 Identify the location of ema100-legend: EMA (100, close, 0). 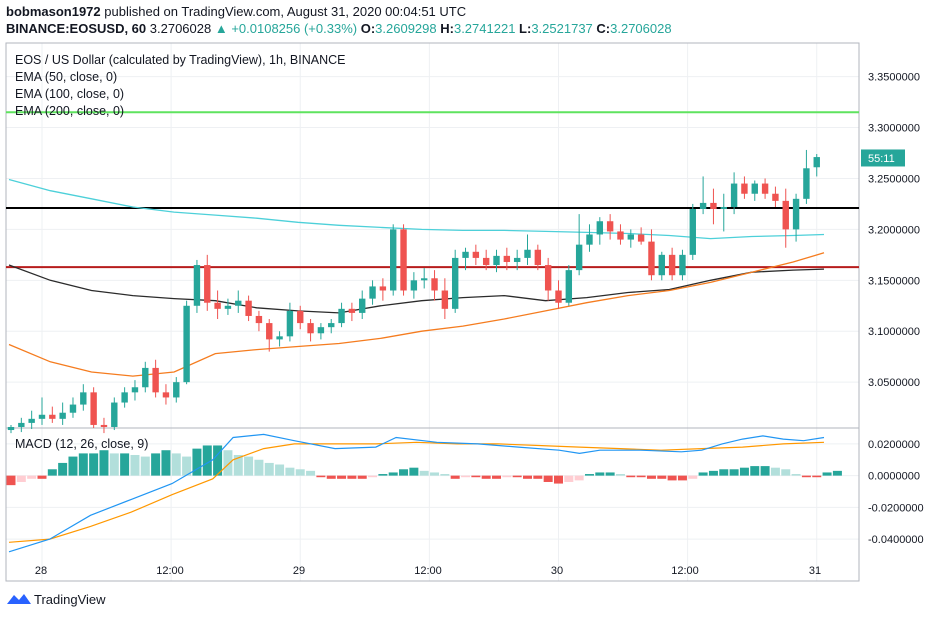
(70, 94).